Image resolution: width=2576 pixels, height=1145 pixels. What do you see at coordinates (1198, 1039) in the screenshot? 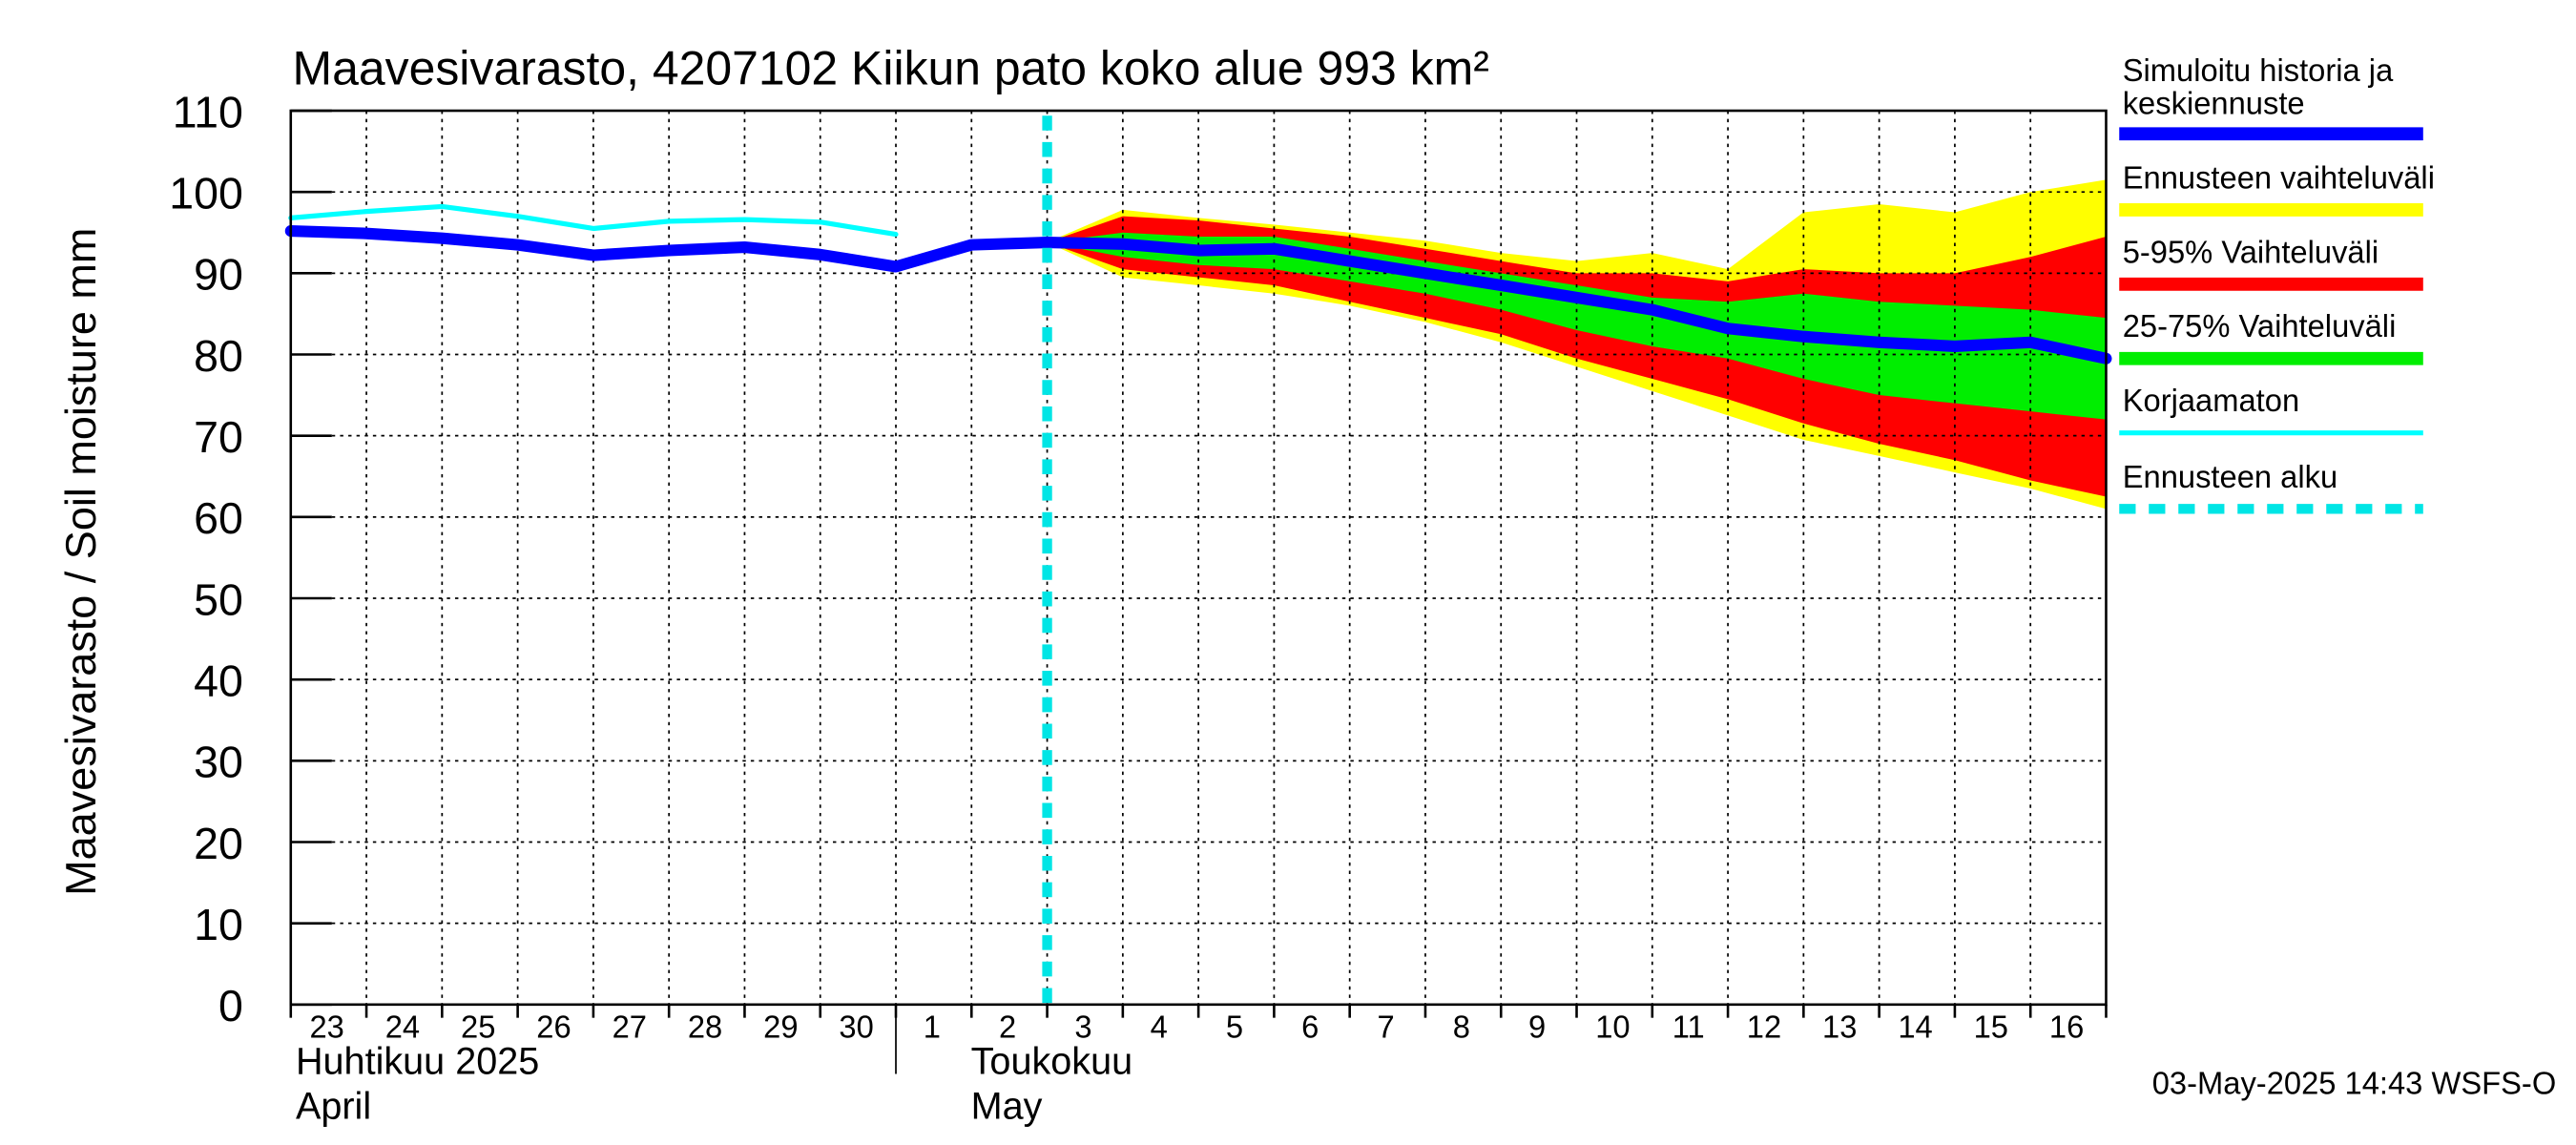
I see `x-axis-ticks: 23 24 25 26 27 28 29 30 1 2 3 4 5 6 7 8 9 10 11 12 13 14 15 16` at bounding box center [1198, 1039].